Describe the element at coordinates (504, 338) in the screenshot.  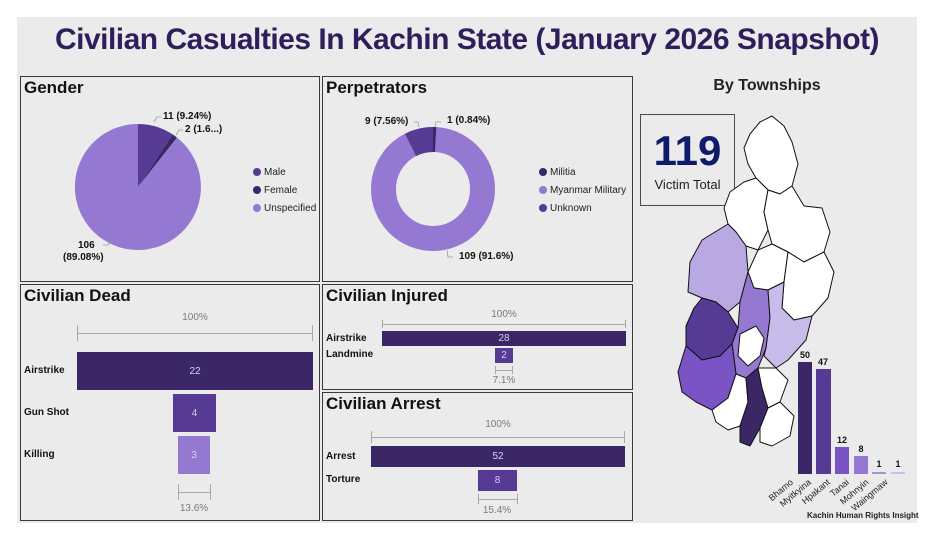
I see `bar-airstrike: 28` at that location.